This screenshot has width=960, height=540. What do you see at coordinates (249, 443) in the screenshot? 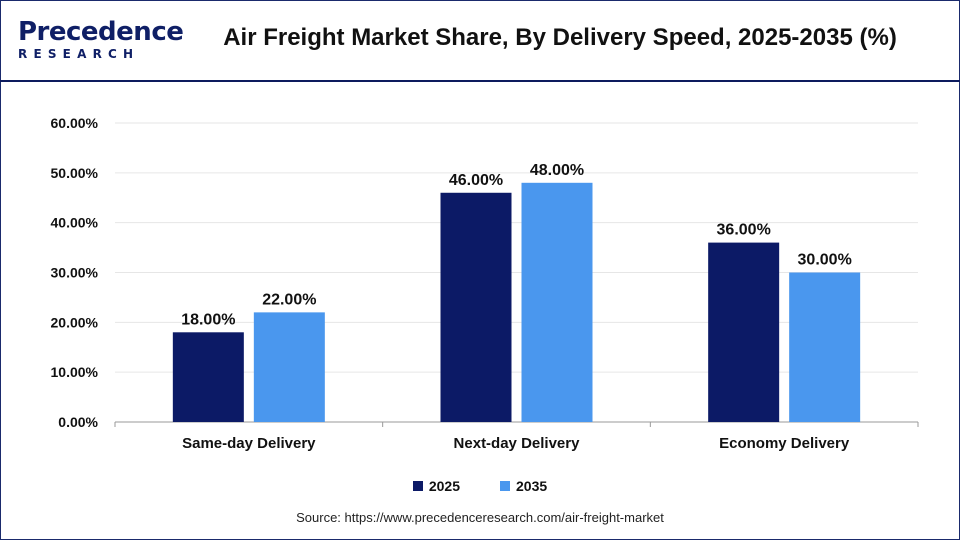
I see `x-category-label: Same-day Delivery` at bounding box center [249, 443].